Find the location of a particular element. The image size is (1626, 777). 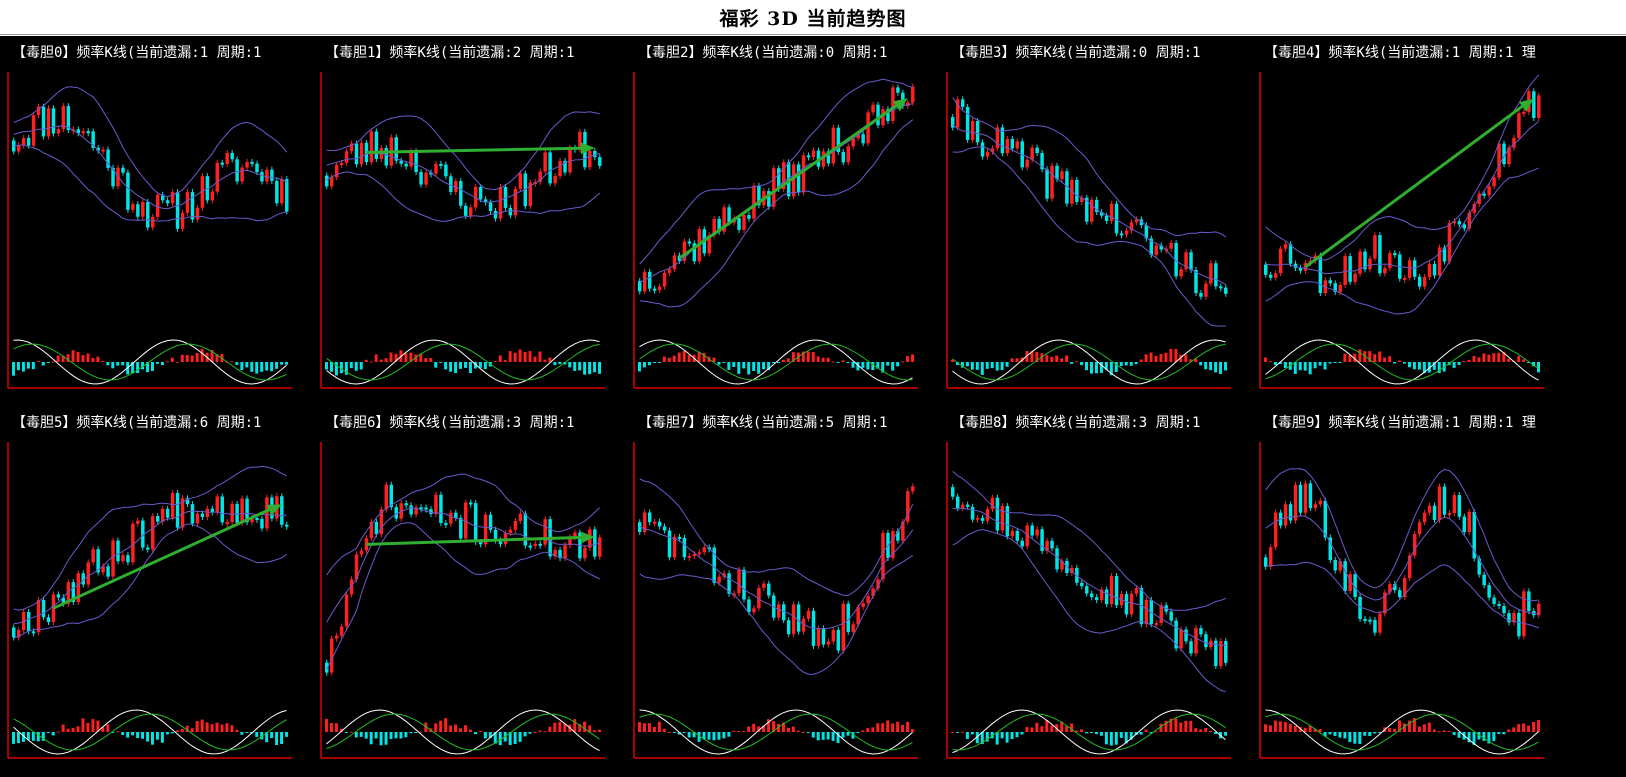

chart-panel-5: 【毒胆5】频率K线(当前遗漏:6 周期:1 is located at coordinates (162, 591).